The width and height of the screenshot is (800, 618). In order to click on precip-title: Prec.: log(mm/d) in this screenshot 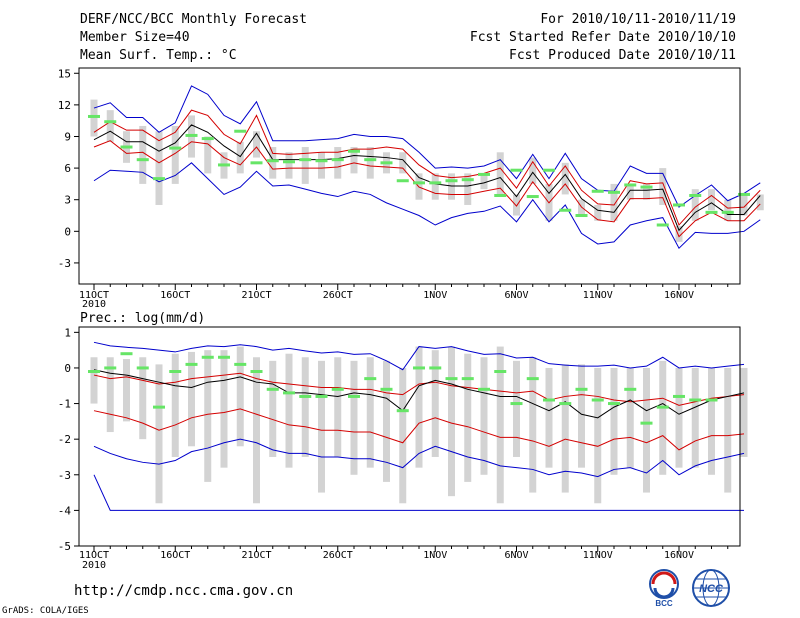, I will do `click(142, 318)`.